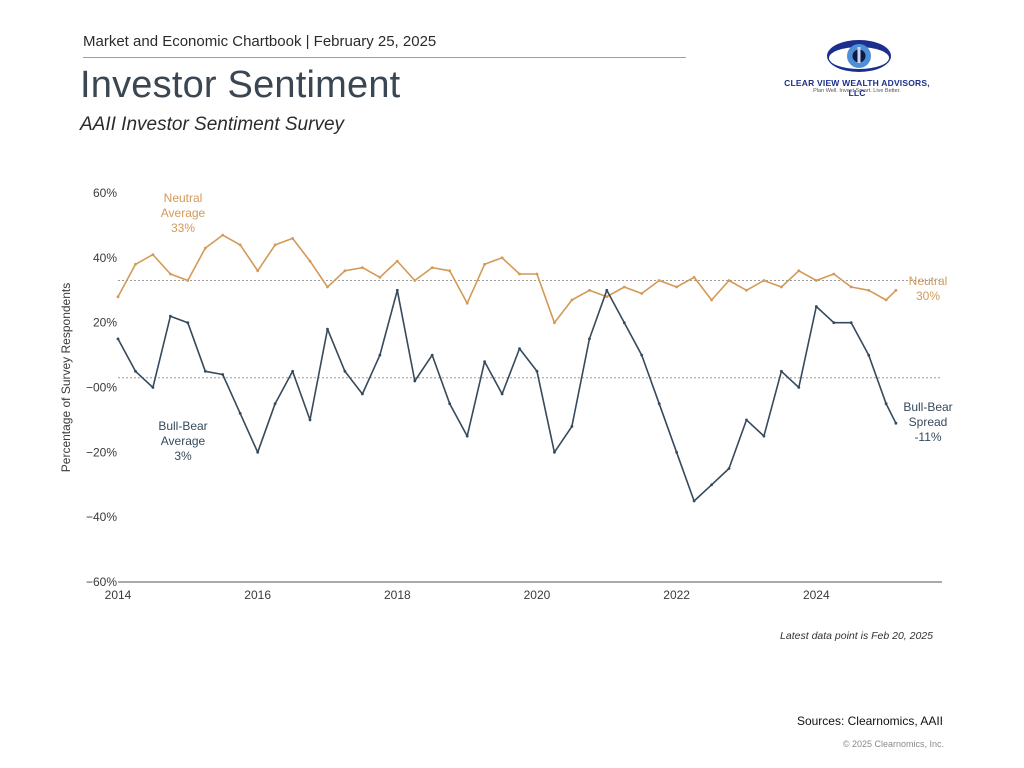 The height and width of the screenshot is (768, 1024). Describe the element at coordinates (105, 193) in the screenshot. I see `y-tick-label: 60%` at that location.